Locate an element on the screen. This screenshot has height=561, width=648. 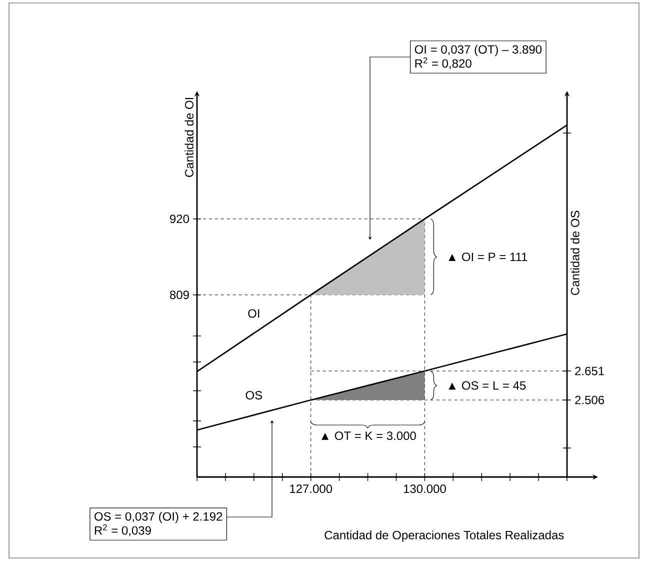
y-tick-label: 920 is located at coordinates (180, 219).